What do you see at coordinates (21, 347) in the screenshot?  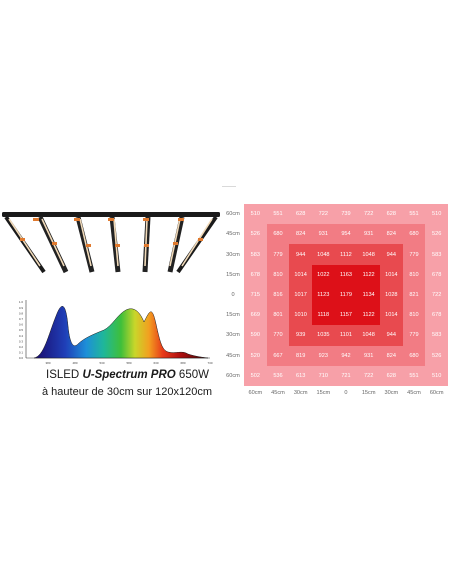 I see `spectrum-y-tick: 0.2` at bounding box center [21, 347].